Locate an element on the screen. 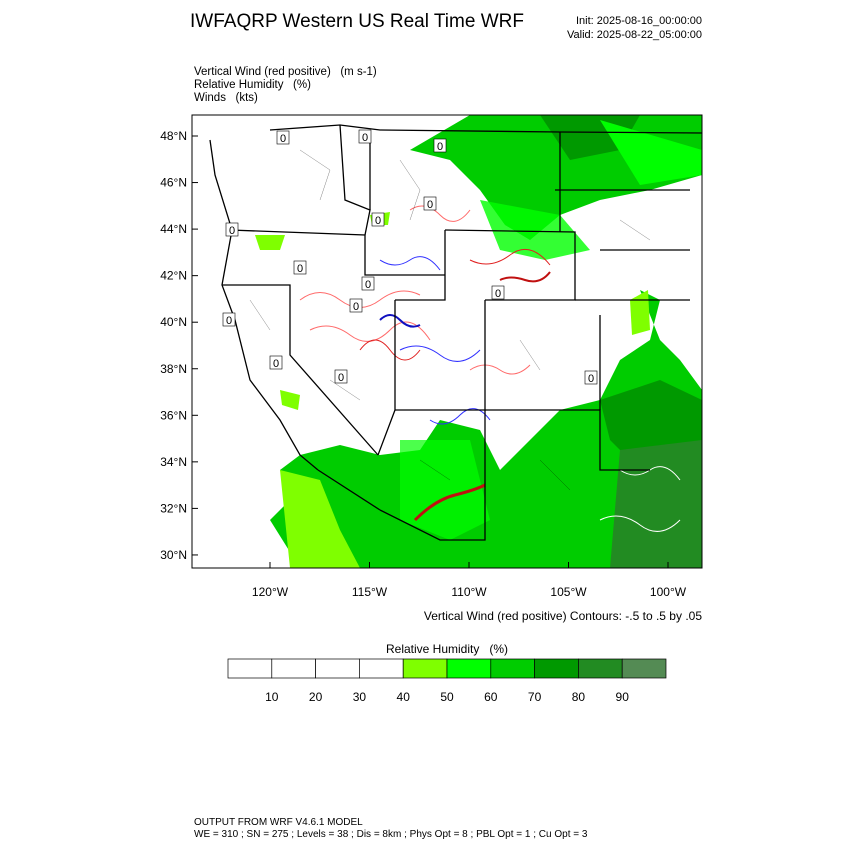 This screenshot has height=850, width=850. colorbar-label: 40 is located at coordinates (404, 697).